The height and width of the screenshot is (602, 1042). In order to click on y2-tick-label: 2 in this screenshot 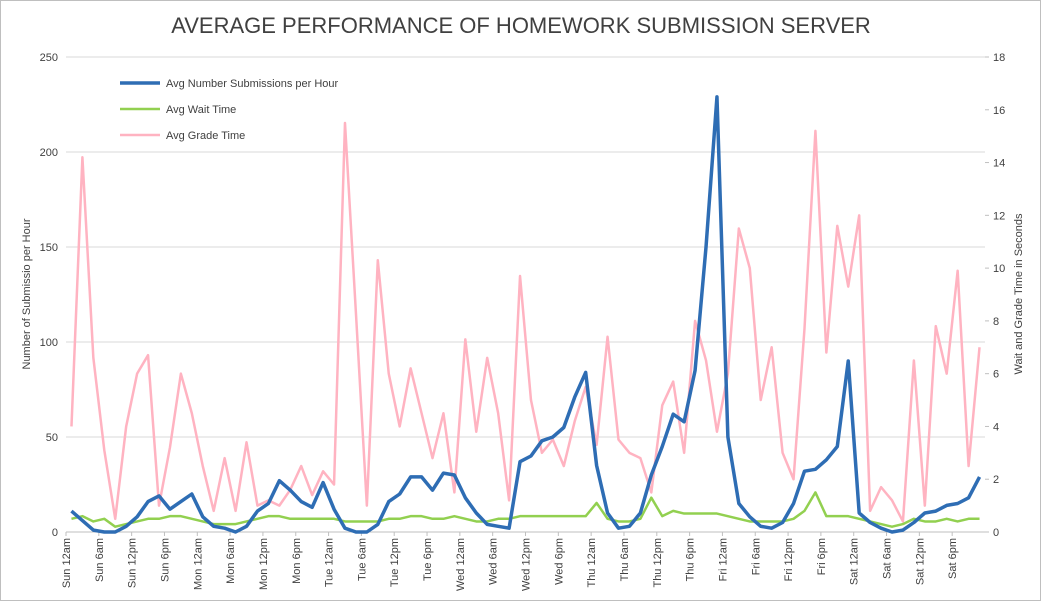, I will do `click(996, 480)`.